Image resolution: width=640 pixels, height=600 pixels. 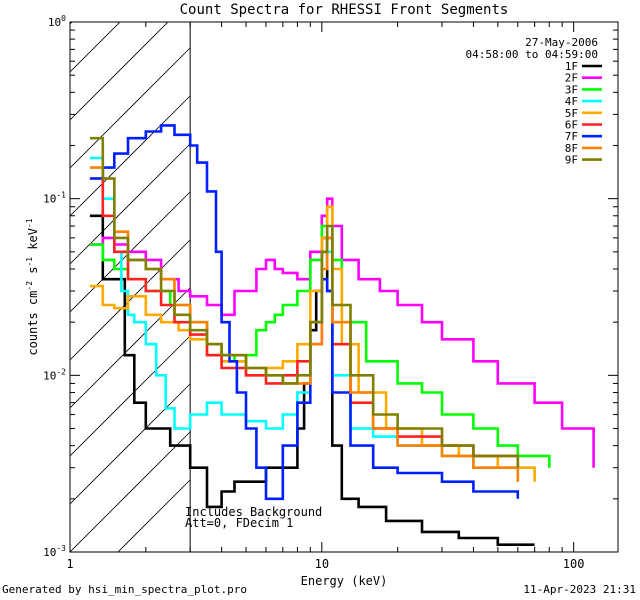 I want to click on legend-label-6F: 6F, so click(x=571, y=125).